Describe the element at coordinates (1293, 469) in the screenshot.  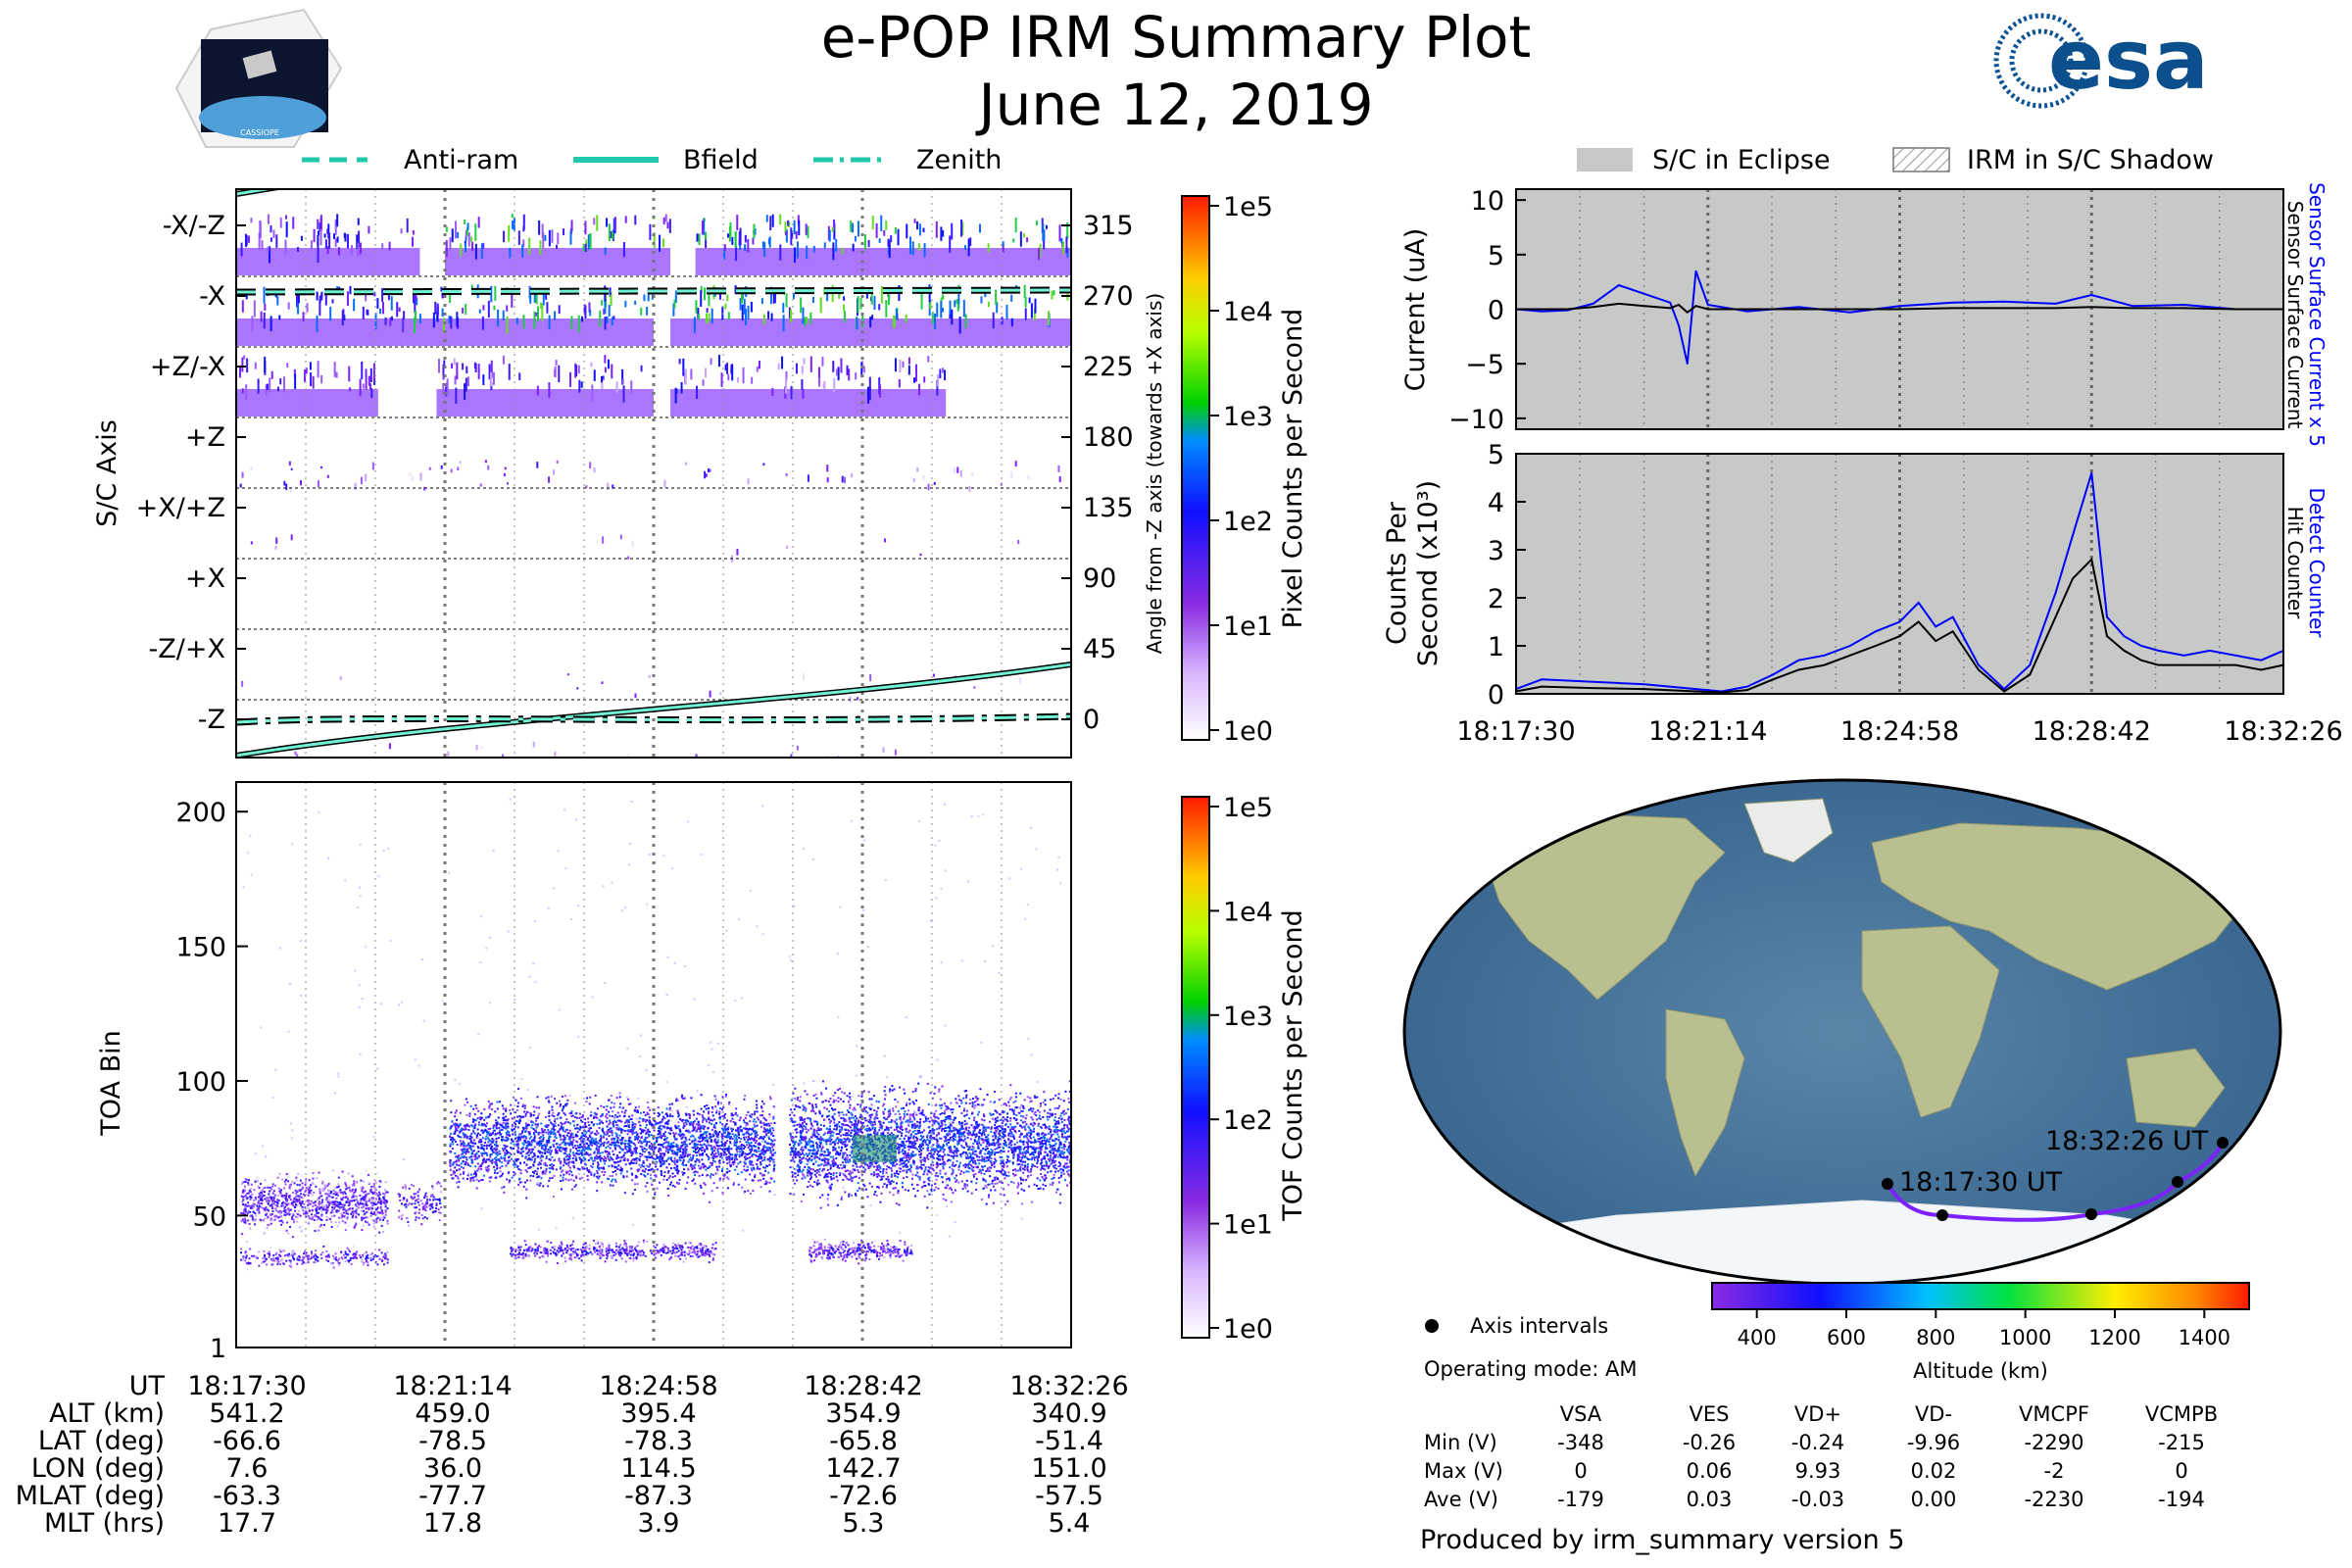
I see `pixel-colorbar-label: Pixel Counts per Second` at that location.